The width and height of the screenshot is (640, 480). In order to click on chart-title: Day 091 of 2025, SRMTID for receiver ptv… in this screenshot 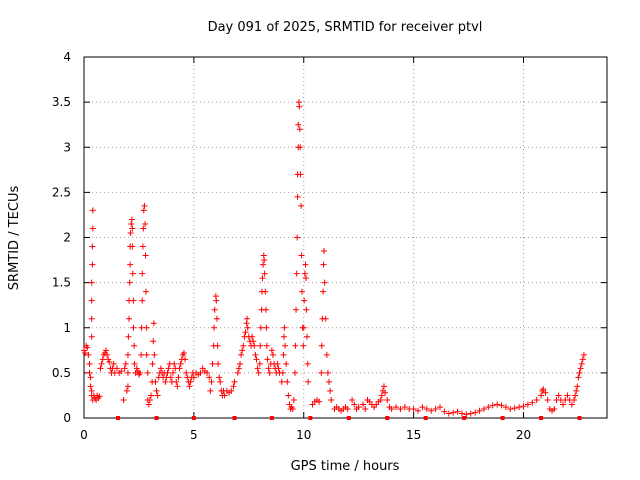, I will do `click(345, 27)`.